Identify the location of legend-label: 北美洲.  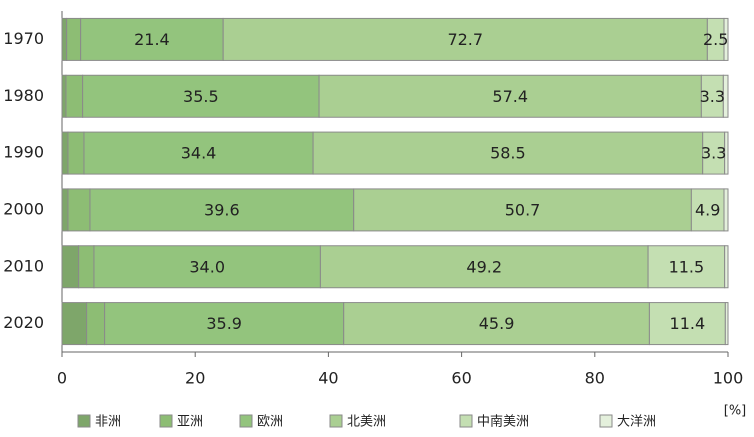
(366, 422).